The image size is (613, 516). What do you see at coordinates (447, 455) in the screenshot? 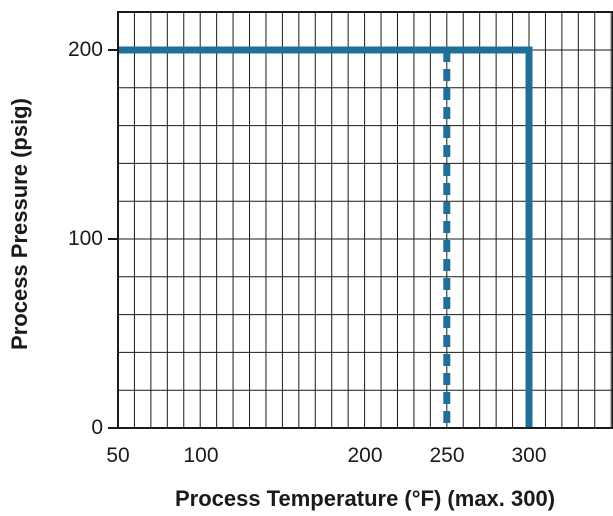
I see `x-tick-label: 250` at bounding box center [447, 455].